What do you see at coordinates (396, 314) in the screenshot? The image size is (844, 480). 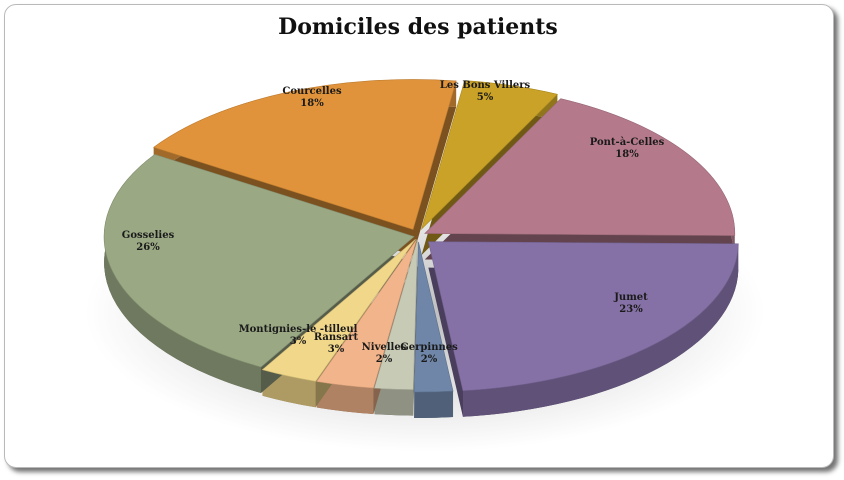 I see `slice-nivelles` at bounding box center [396, 314].